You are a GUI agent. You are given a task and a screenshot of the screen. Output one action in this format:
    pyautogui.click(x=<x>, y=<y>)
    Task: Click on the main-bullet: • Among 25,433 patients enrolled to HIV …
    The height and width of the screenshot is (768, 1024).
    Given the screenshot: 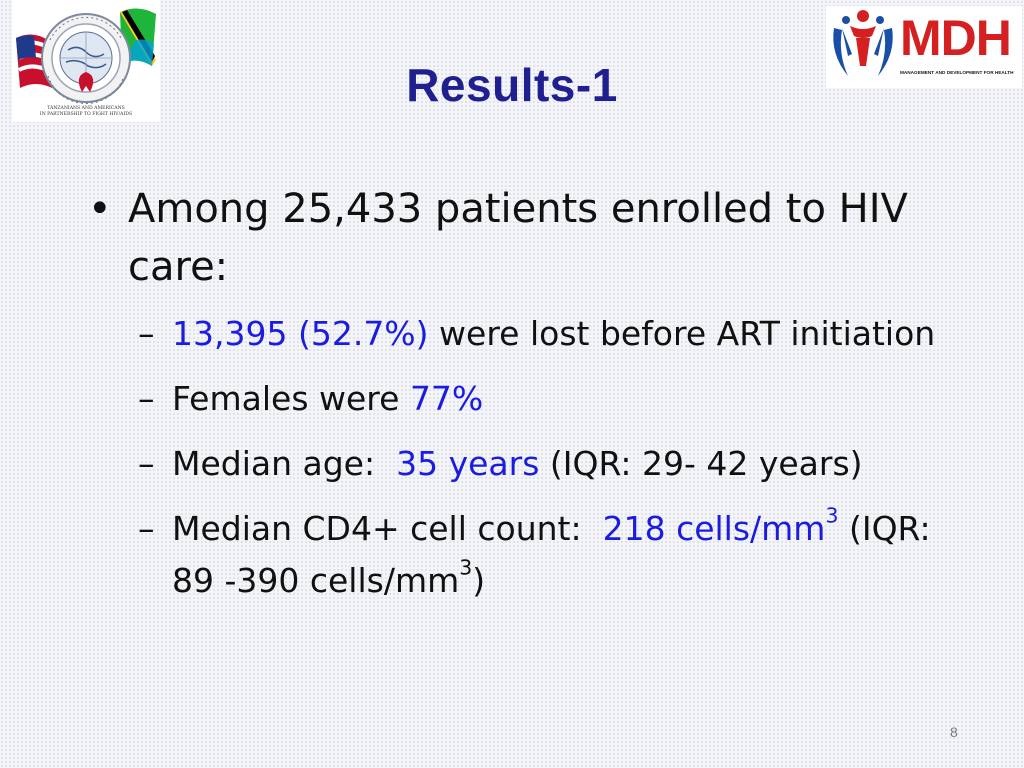 What is the action you would take?
    pyautogui.click(x=528, y=238)
    